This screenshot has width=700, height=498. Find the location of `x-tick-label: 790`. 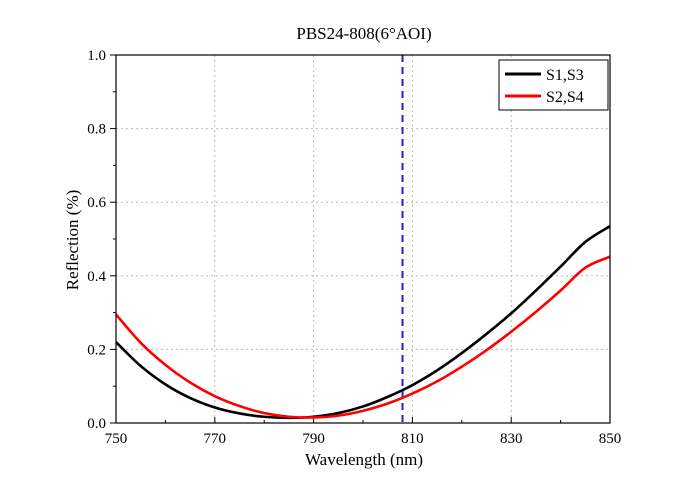

x-tick-label: 790 is located at coordinates (313, 439).